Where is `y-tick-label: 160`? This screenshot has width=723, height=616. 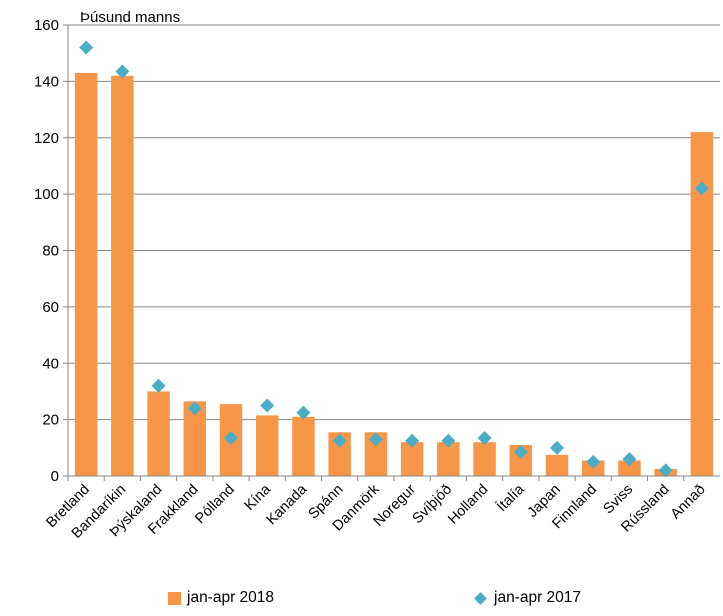 y-tick-label: 160 is located at coordinates (46, 25).